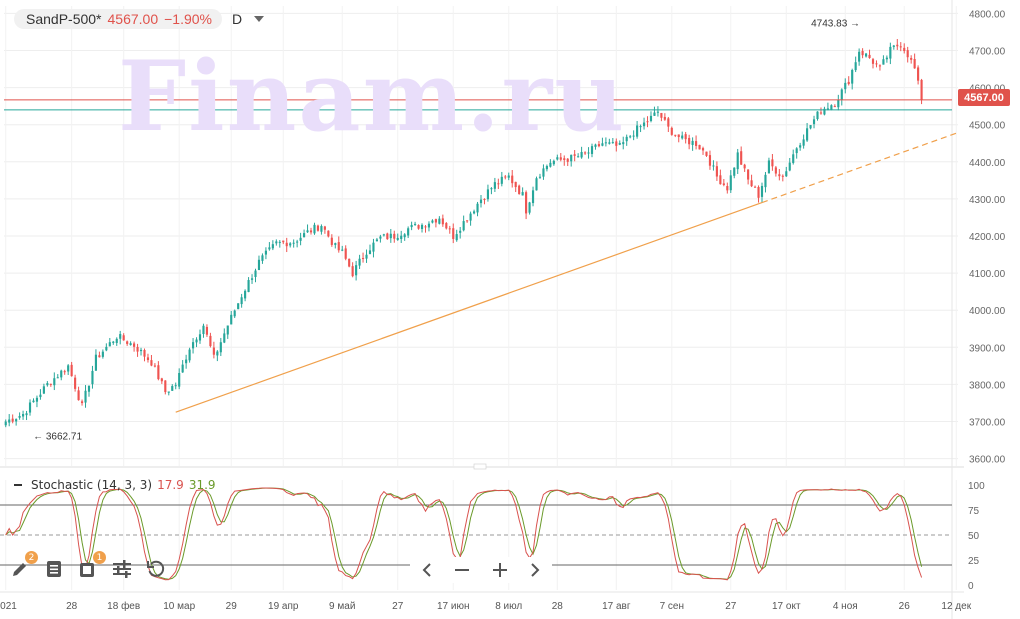 Image resolution: width=1020 pixels, height=619 pixels. I want to click on chevron-right-icon, so click(535, 570).